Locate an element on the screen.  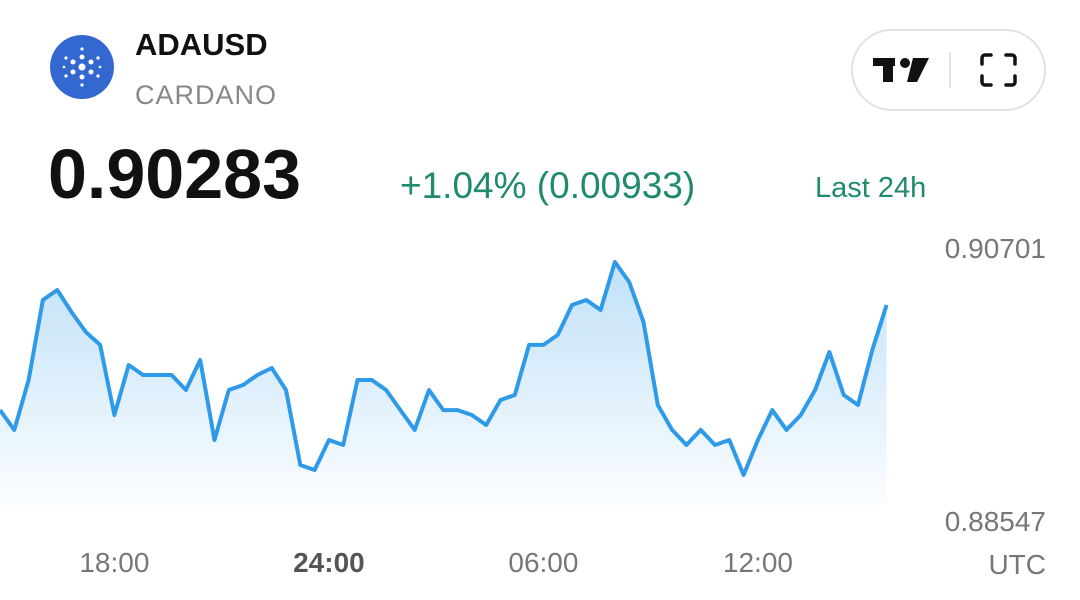
coin-name: CARDANO is located at coordinates (206, 95).